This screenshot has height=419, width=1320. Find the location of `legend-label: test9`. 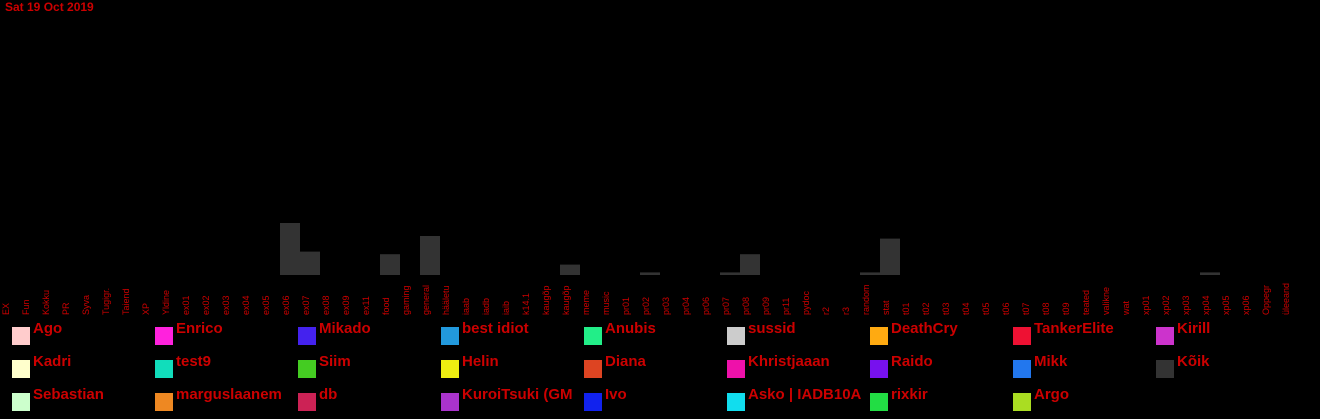

legend-label: test9 is located at coordinates (194, 361).